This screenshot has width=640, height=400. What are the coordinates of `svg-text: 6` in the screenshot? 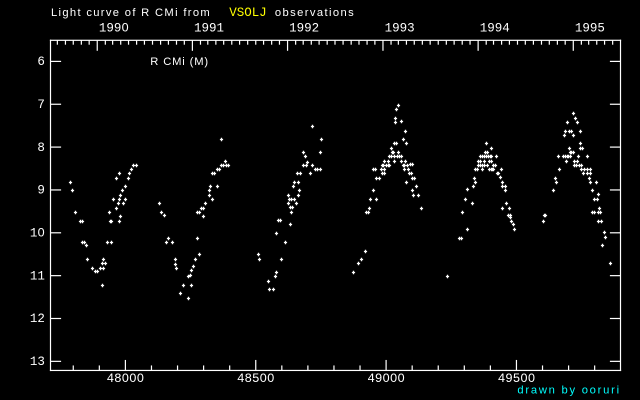 It's located at (41, 62).